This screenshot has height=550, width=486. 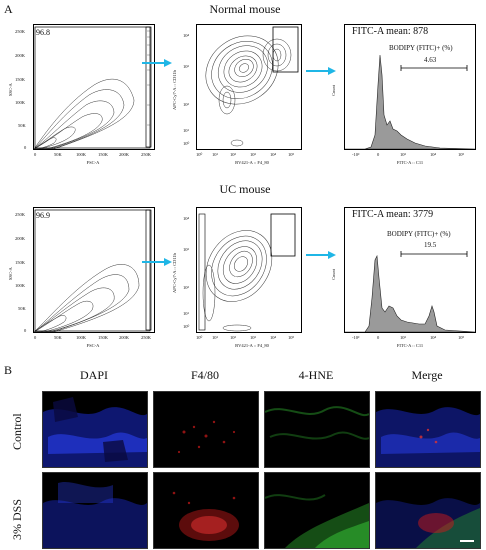 I want to click on uc-f480-cd11b-plot, so click(x=249, y=270).